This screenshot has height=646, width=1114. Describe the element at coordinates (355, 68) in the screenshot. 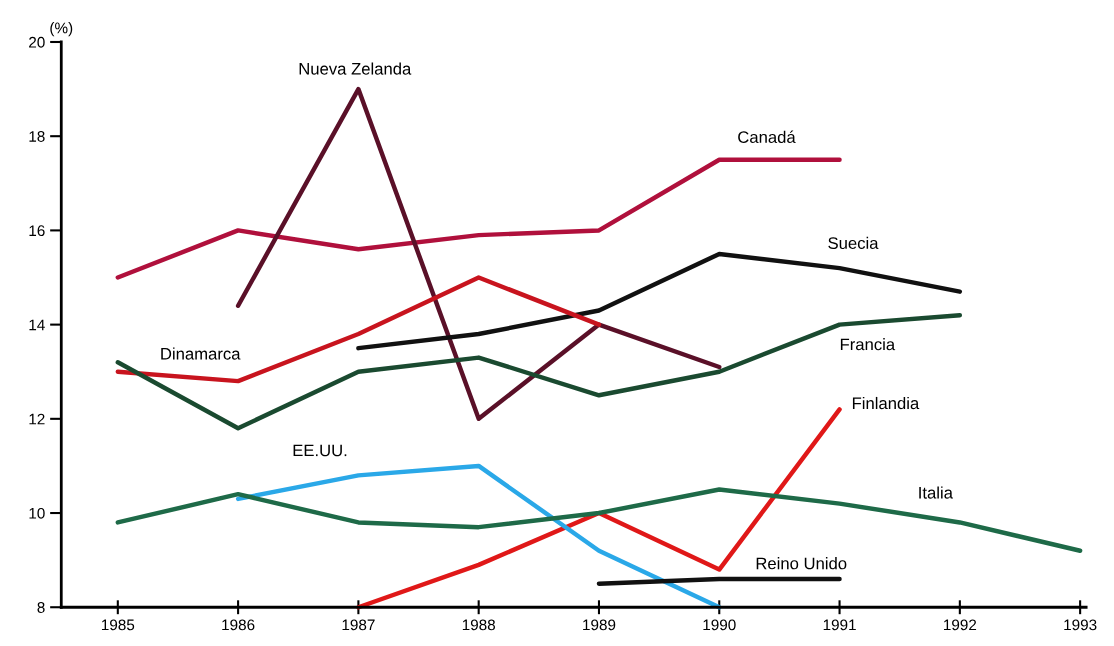

I see `series-label: Nueva Zelanda` at that location.